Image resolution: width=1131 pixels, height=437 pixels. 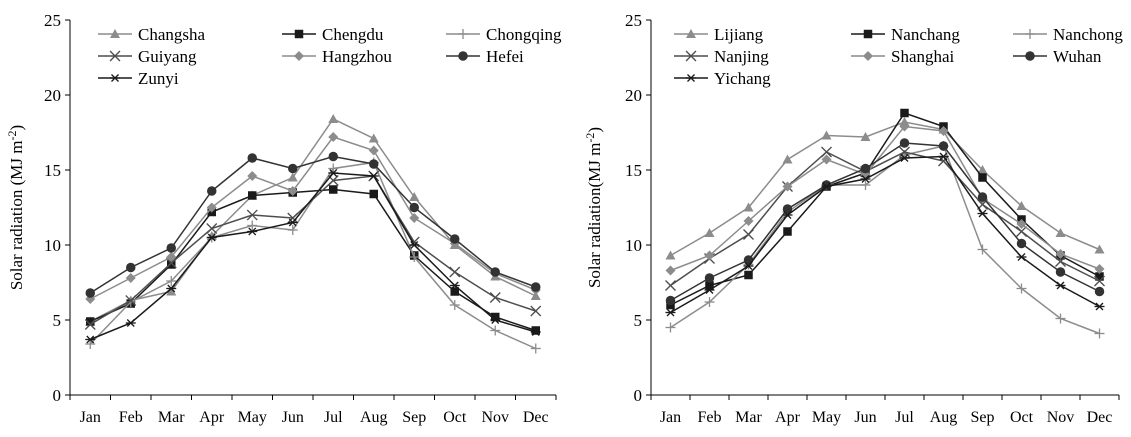 I want to click on x-tick-label: Apr, so click(x=212, y=417).